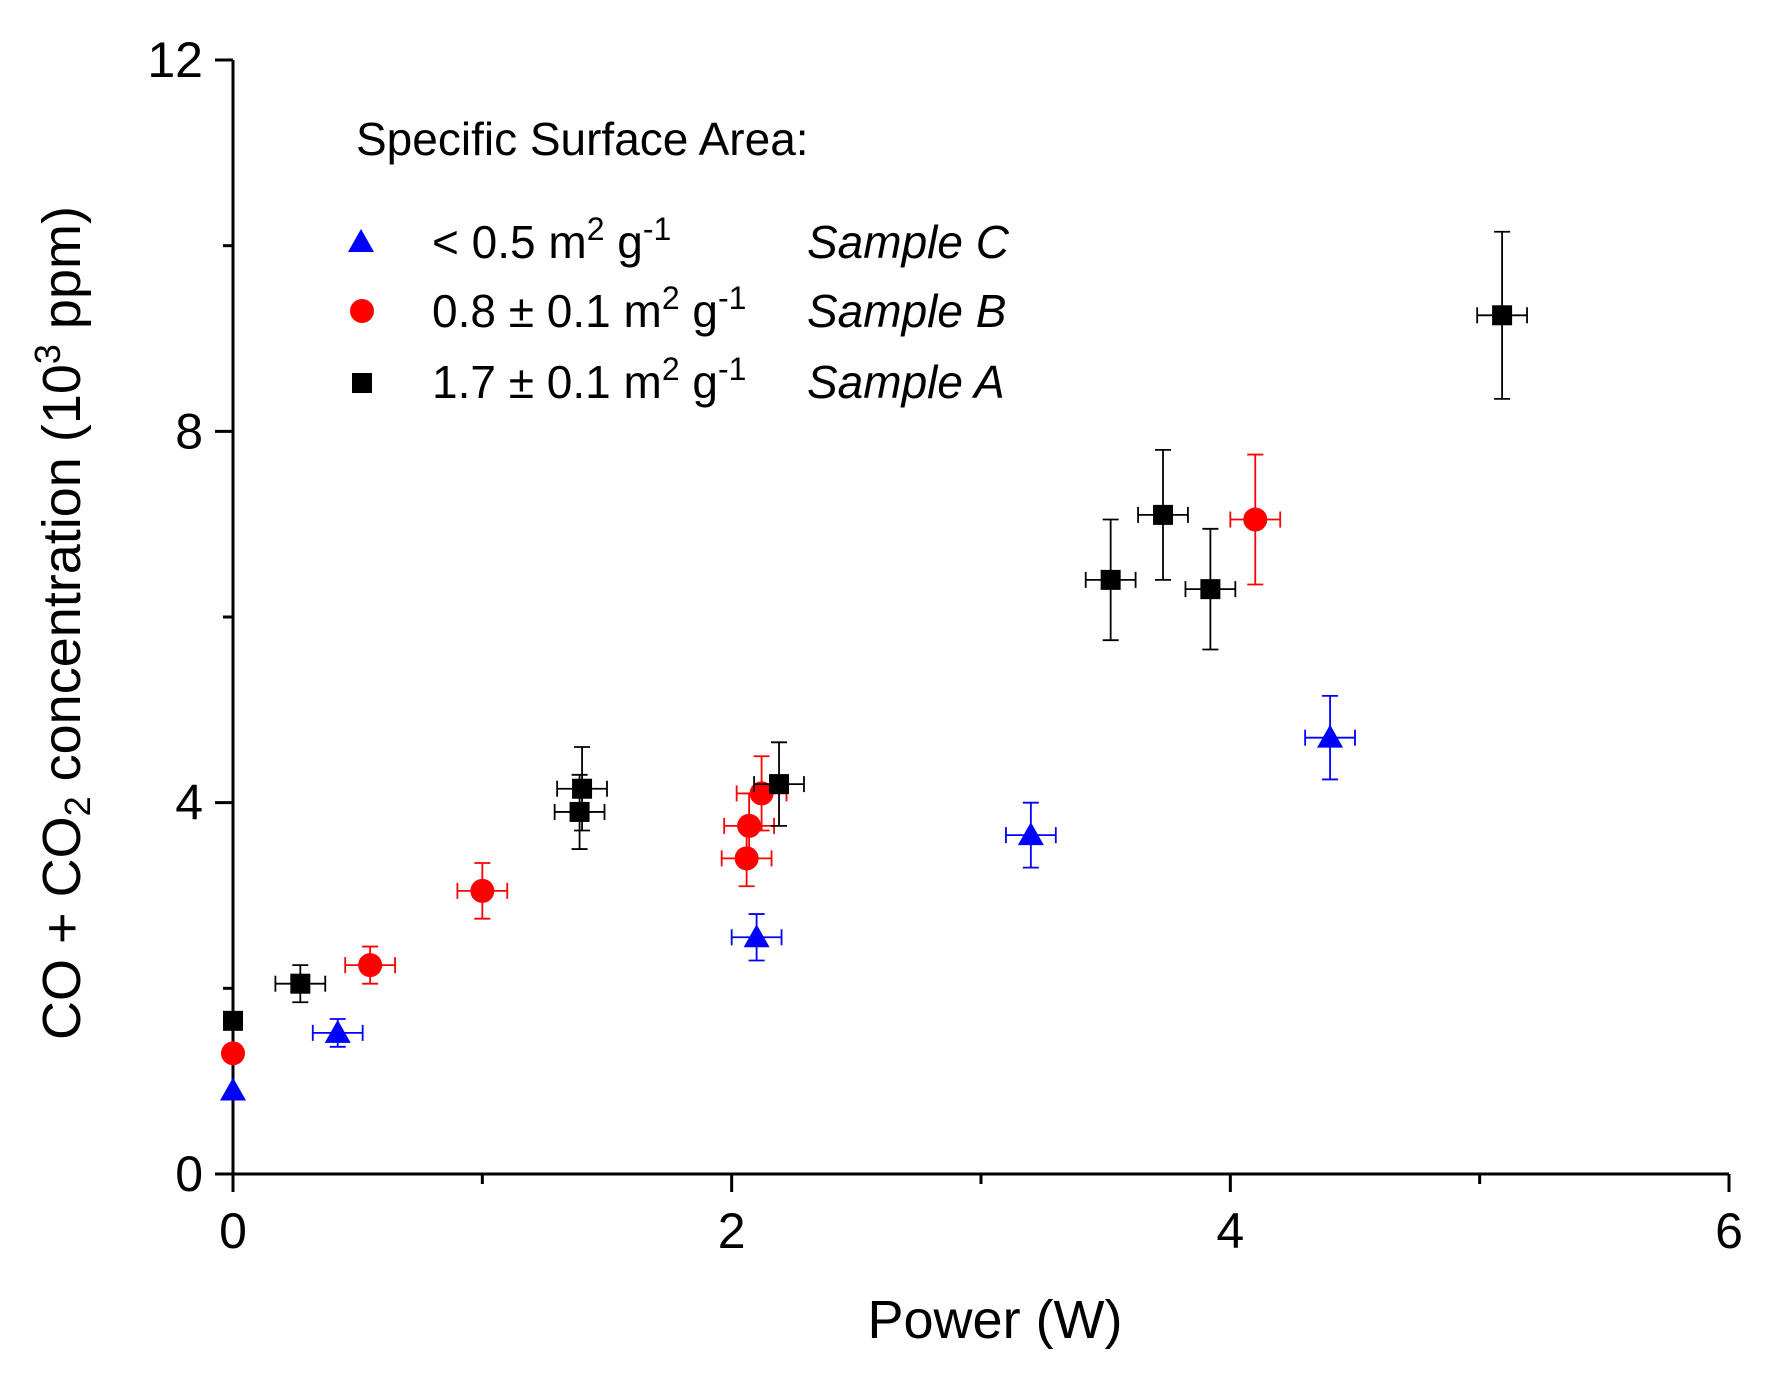  Describe the element at coordinates (732, 1231) in the screenshot. I see `x-tick-label: 2` at that location.